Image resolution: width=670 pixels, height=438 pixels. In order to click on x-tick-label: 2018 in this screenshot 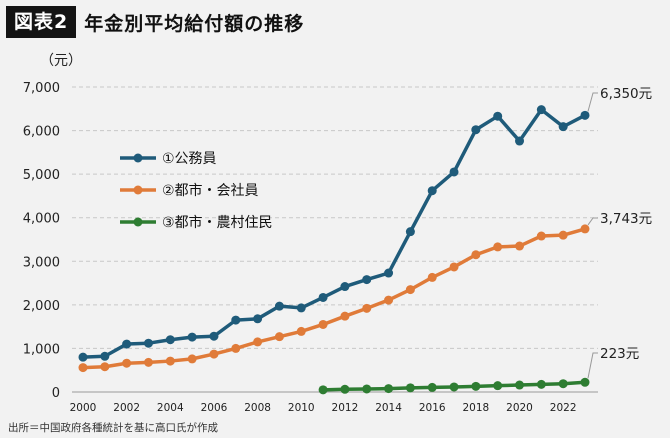, I will do `click(476, 408)`.